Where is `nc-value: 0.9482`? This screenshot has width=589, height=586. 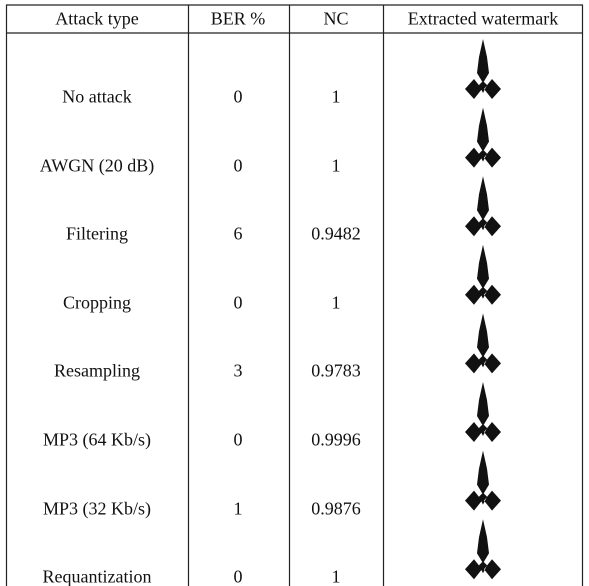
nc-value: 0.9482 is located at coordinates (336, 233).